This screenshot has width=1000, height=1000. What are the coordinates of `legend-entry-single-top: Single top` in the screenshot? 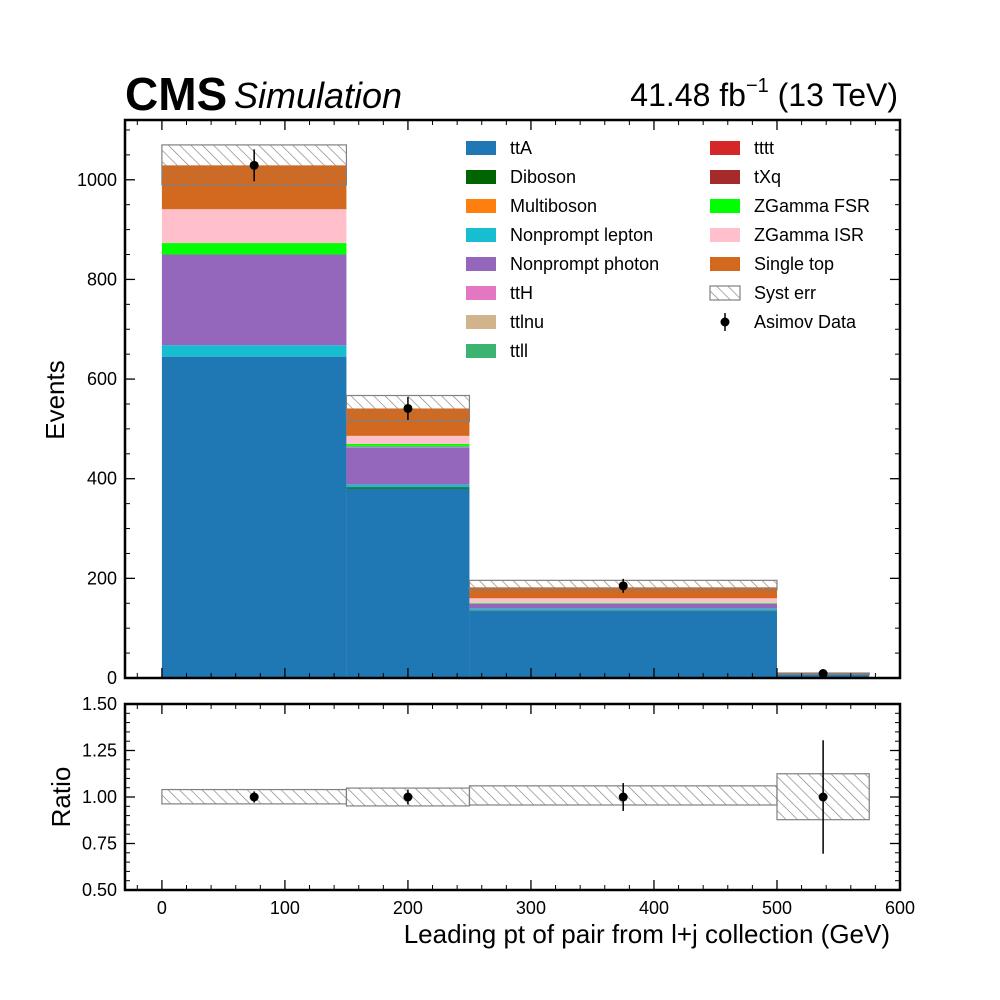 It's located at (772, 264).